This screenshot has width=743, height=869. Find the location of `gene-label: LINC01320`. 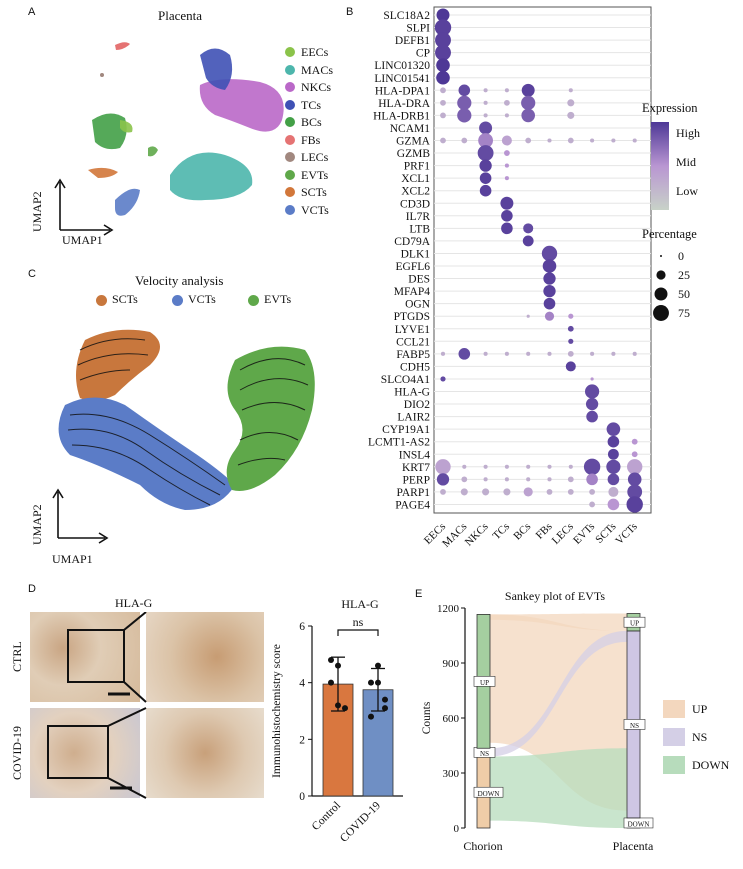

gene-label: LINC01320 is located at coordinates (402, 66).